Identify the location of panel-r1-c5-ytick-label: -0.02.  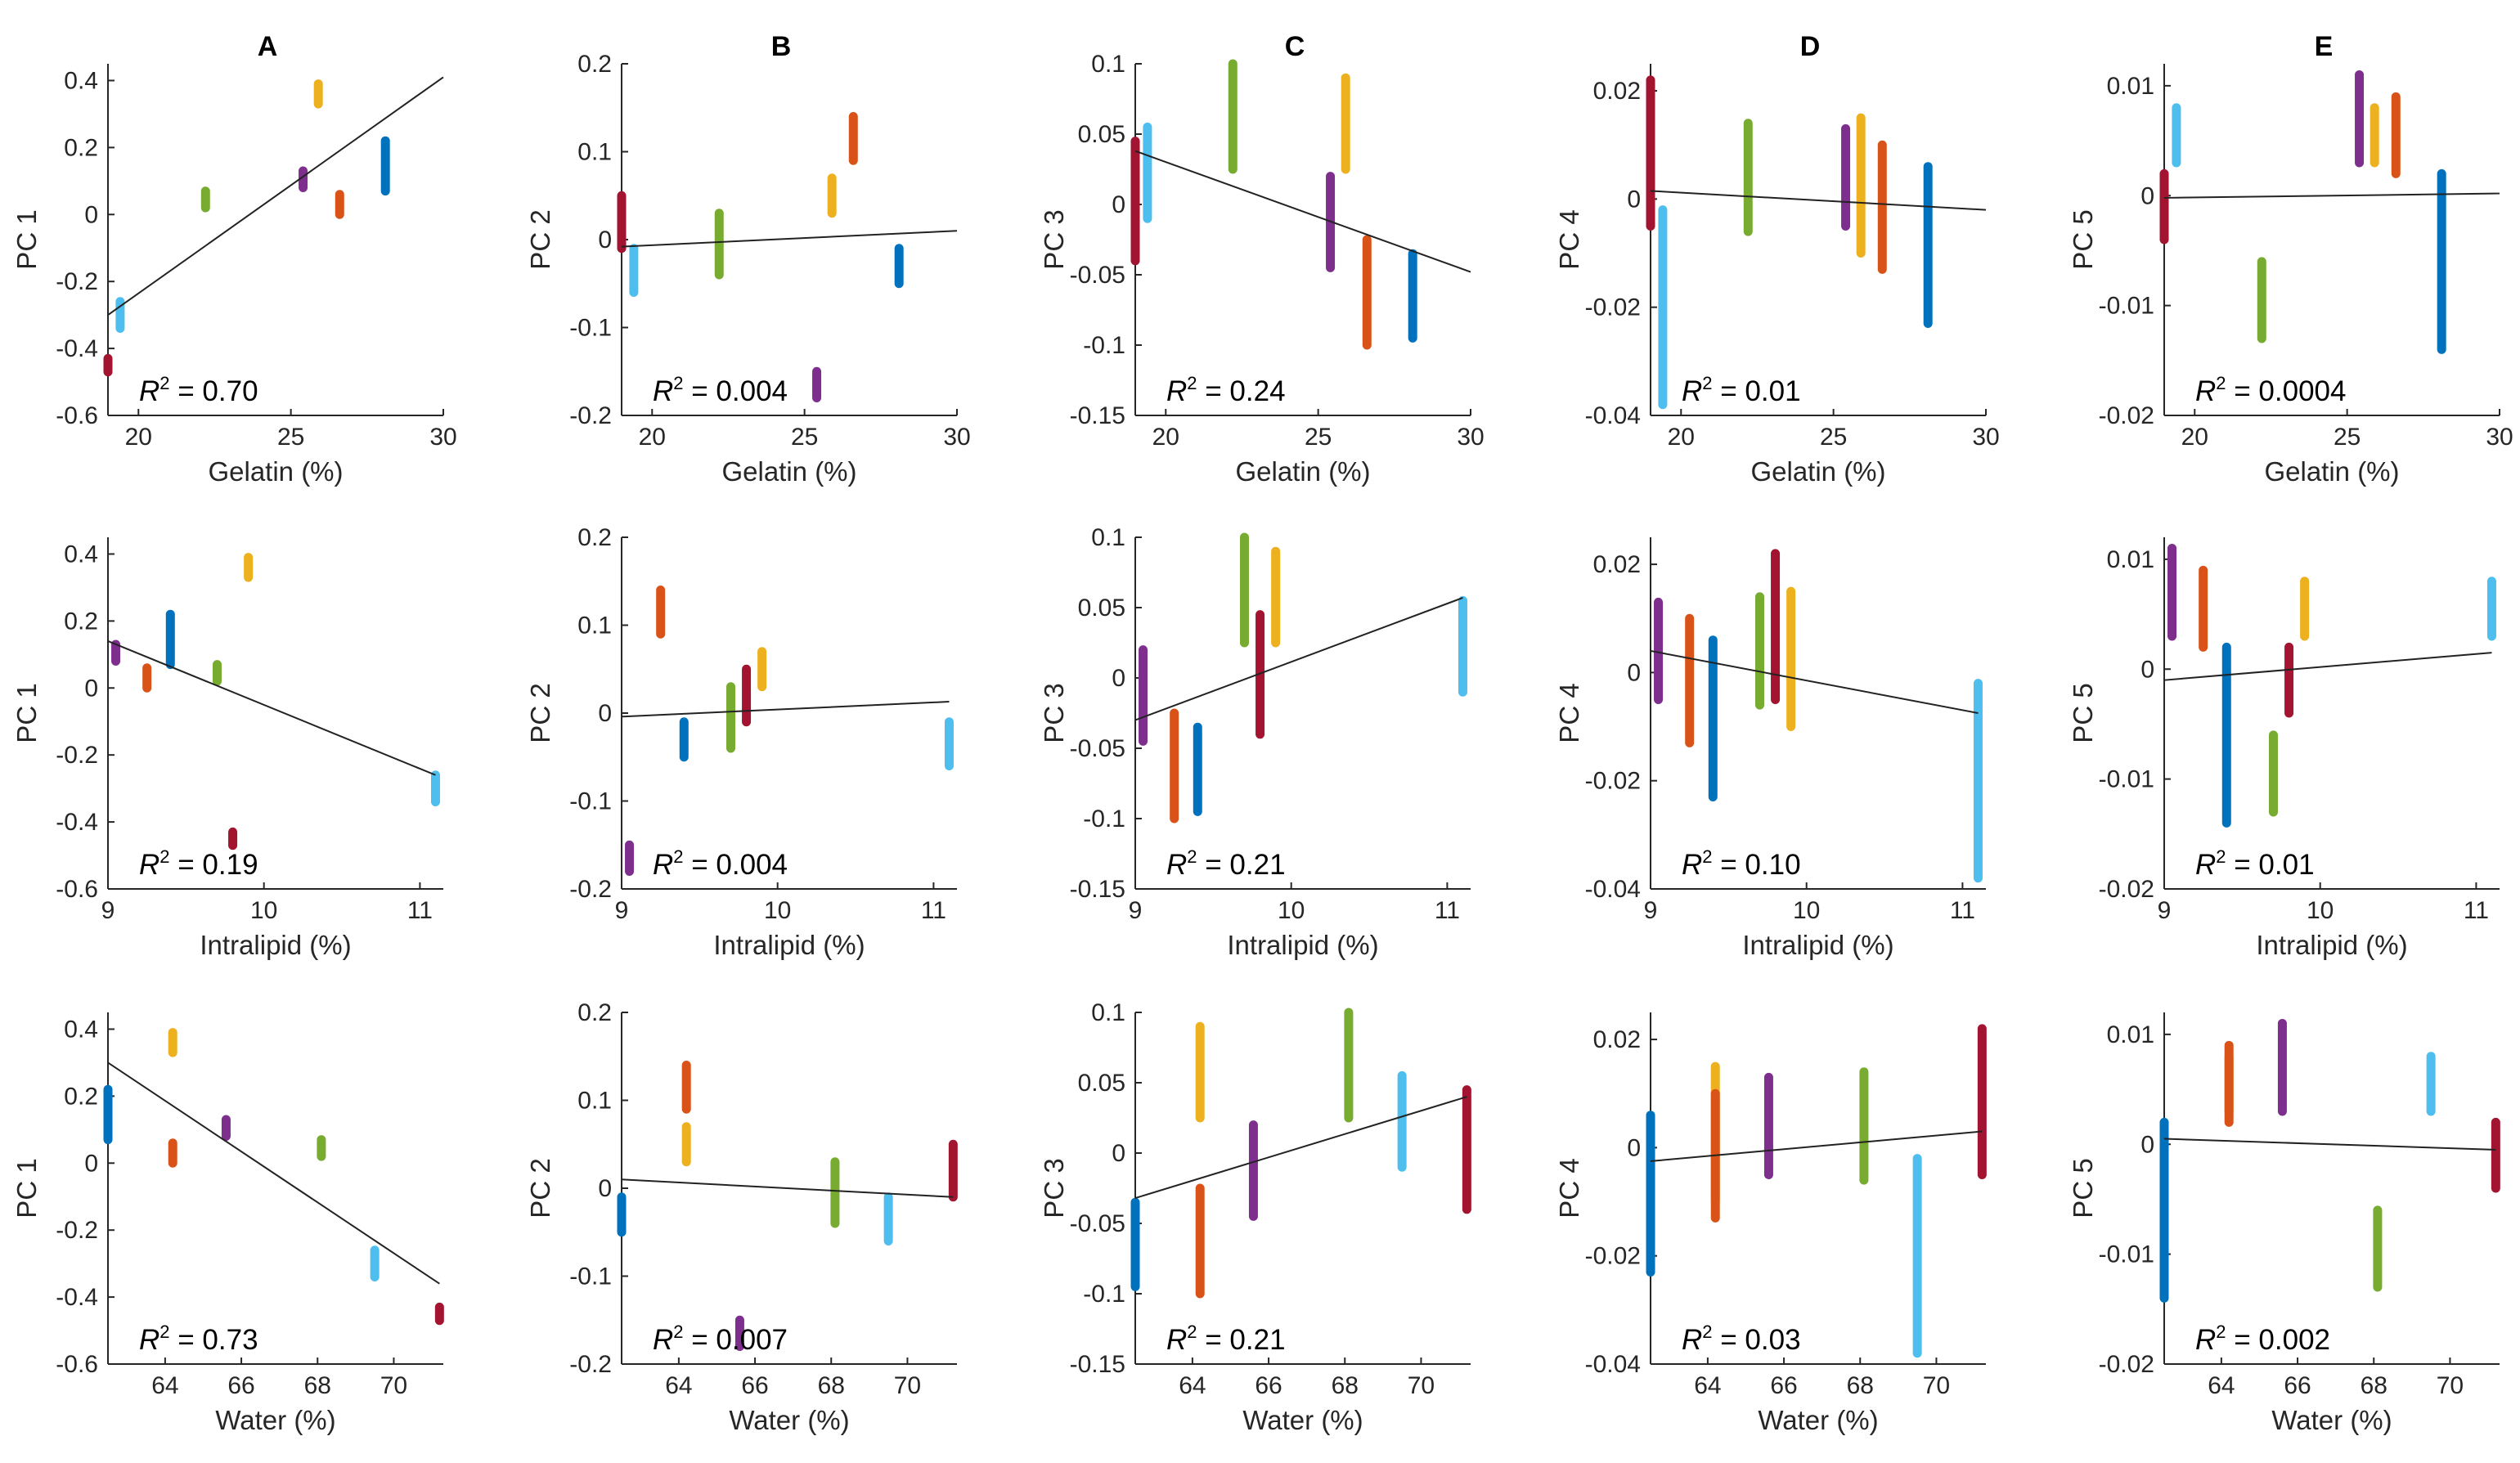
(2126, 415).